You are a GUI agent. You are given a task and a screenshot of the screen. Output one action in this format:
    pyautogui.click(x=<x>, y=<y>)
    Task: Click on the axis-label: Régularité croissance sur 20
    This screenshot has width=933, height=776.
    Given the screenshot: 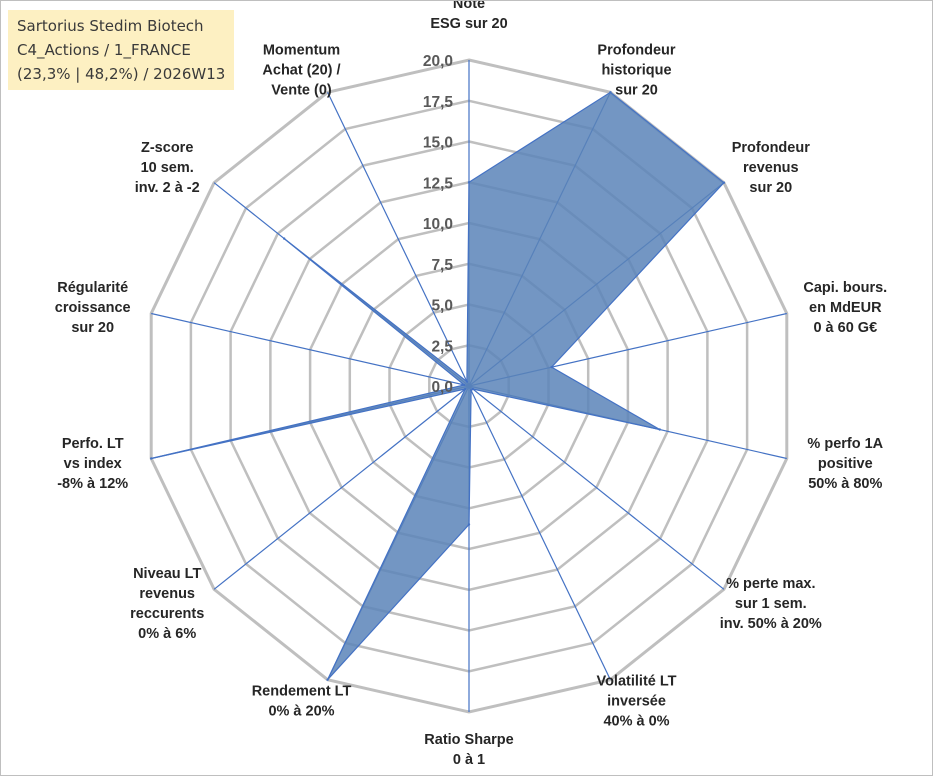 What is the action you would take?
    pyautogui.click(x=93, y=308)
    